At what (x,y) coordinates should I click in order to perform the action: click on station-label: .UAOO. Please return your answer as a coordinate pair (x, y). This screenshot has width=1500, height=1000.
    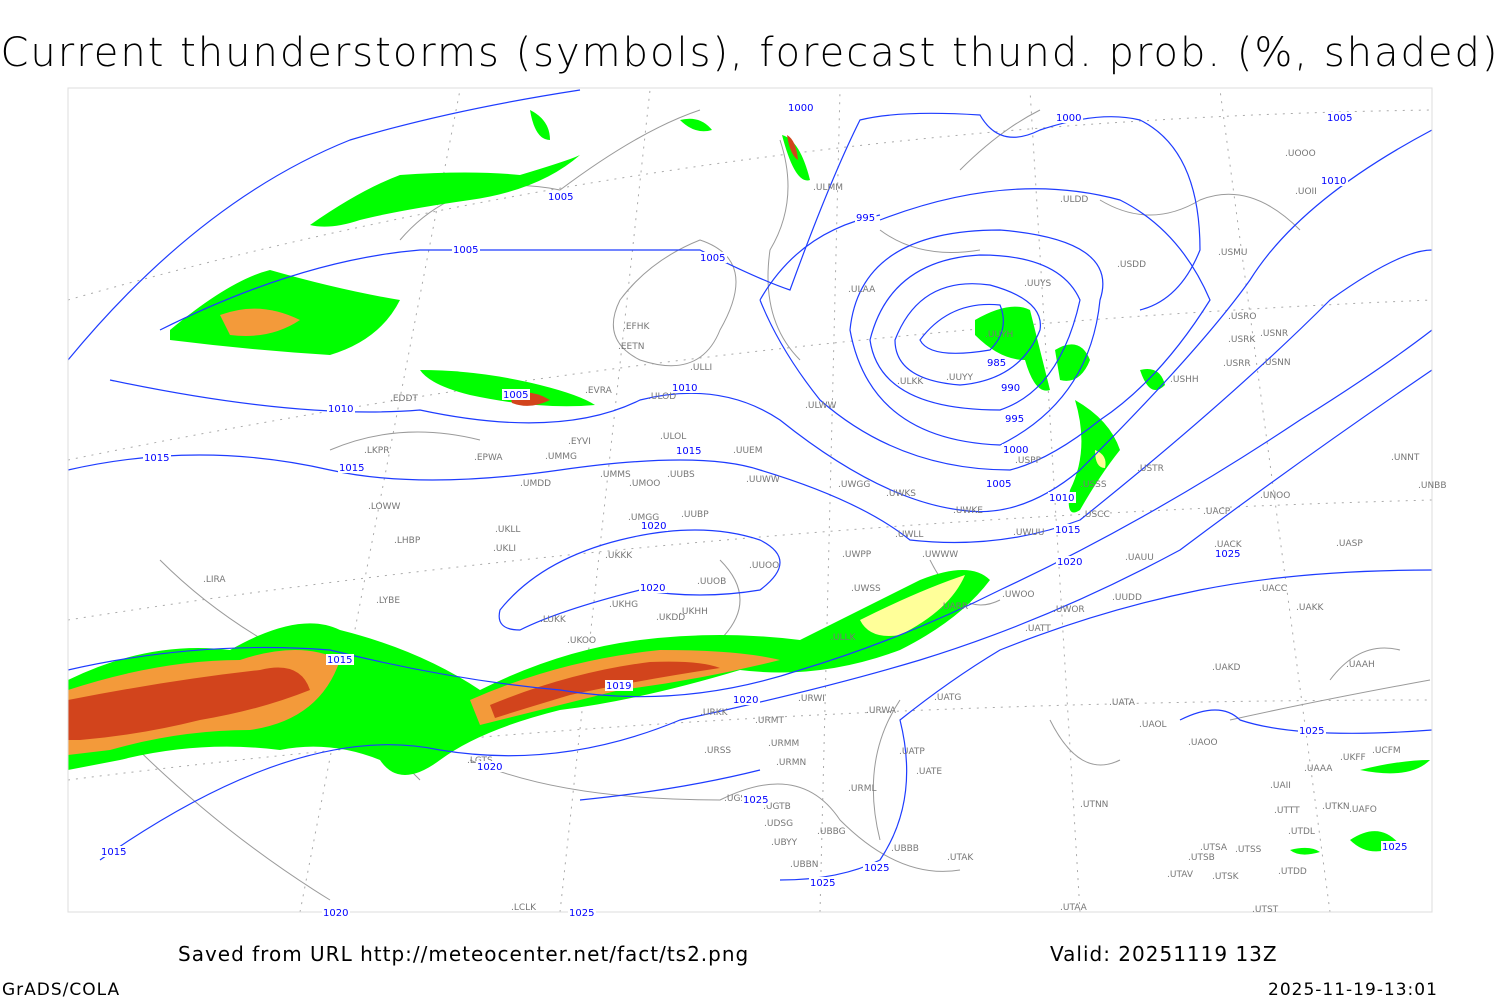
    Looking at the image, I should click on (1203, 743).